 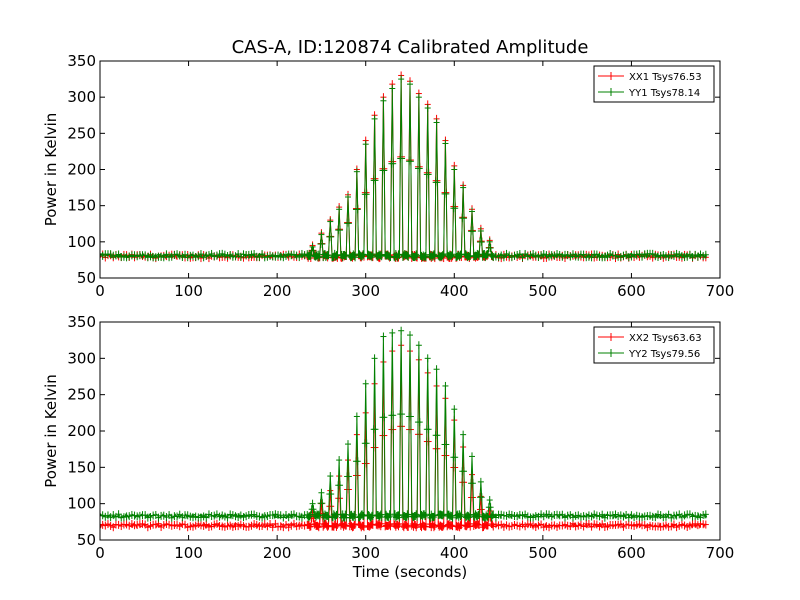 I want to click on legend-label: XX1 Tsys76.53, so click(x=665, y=77).